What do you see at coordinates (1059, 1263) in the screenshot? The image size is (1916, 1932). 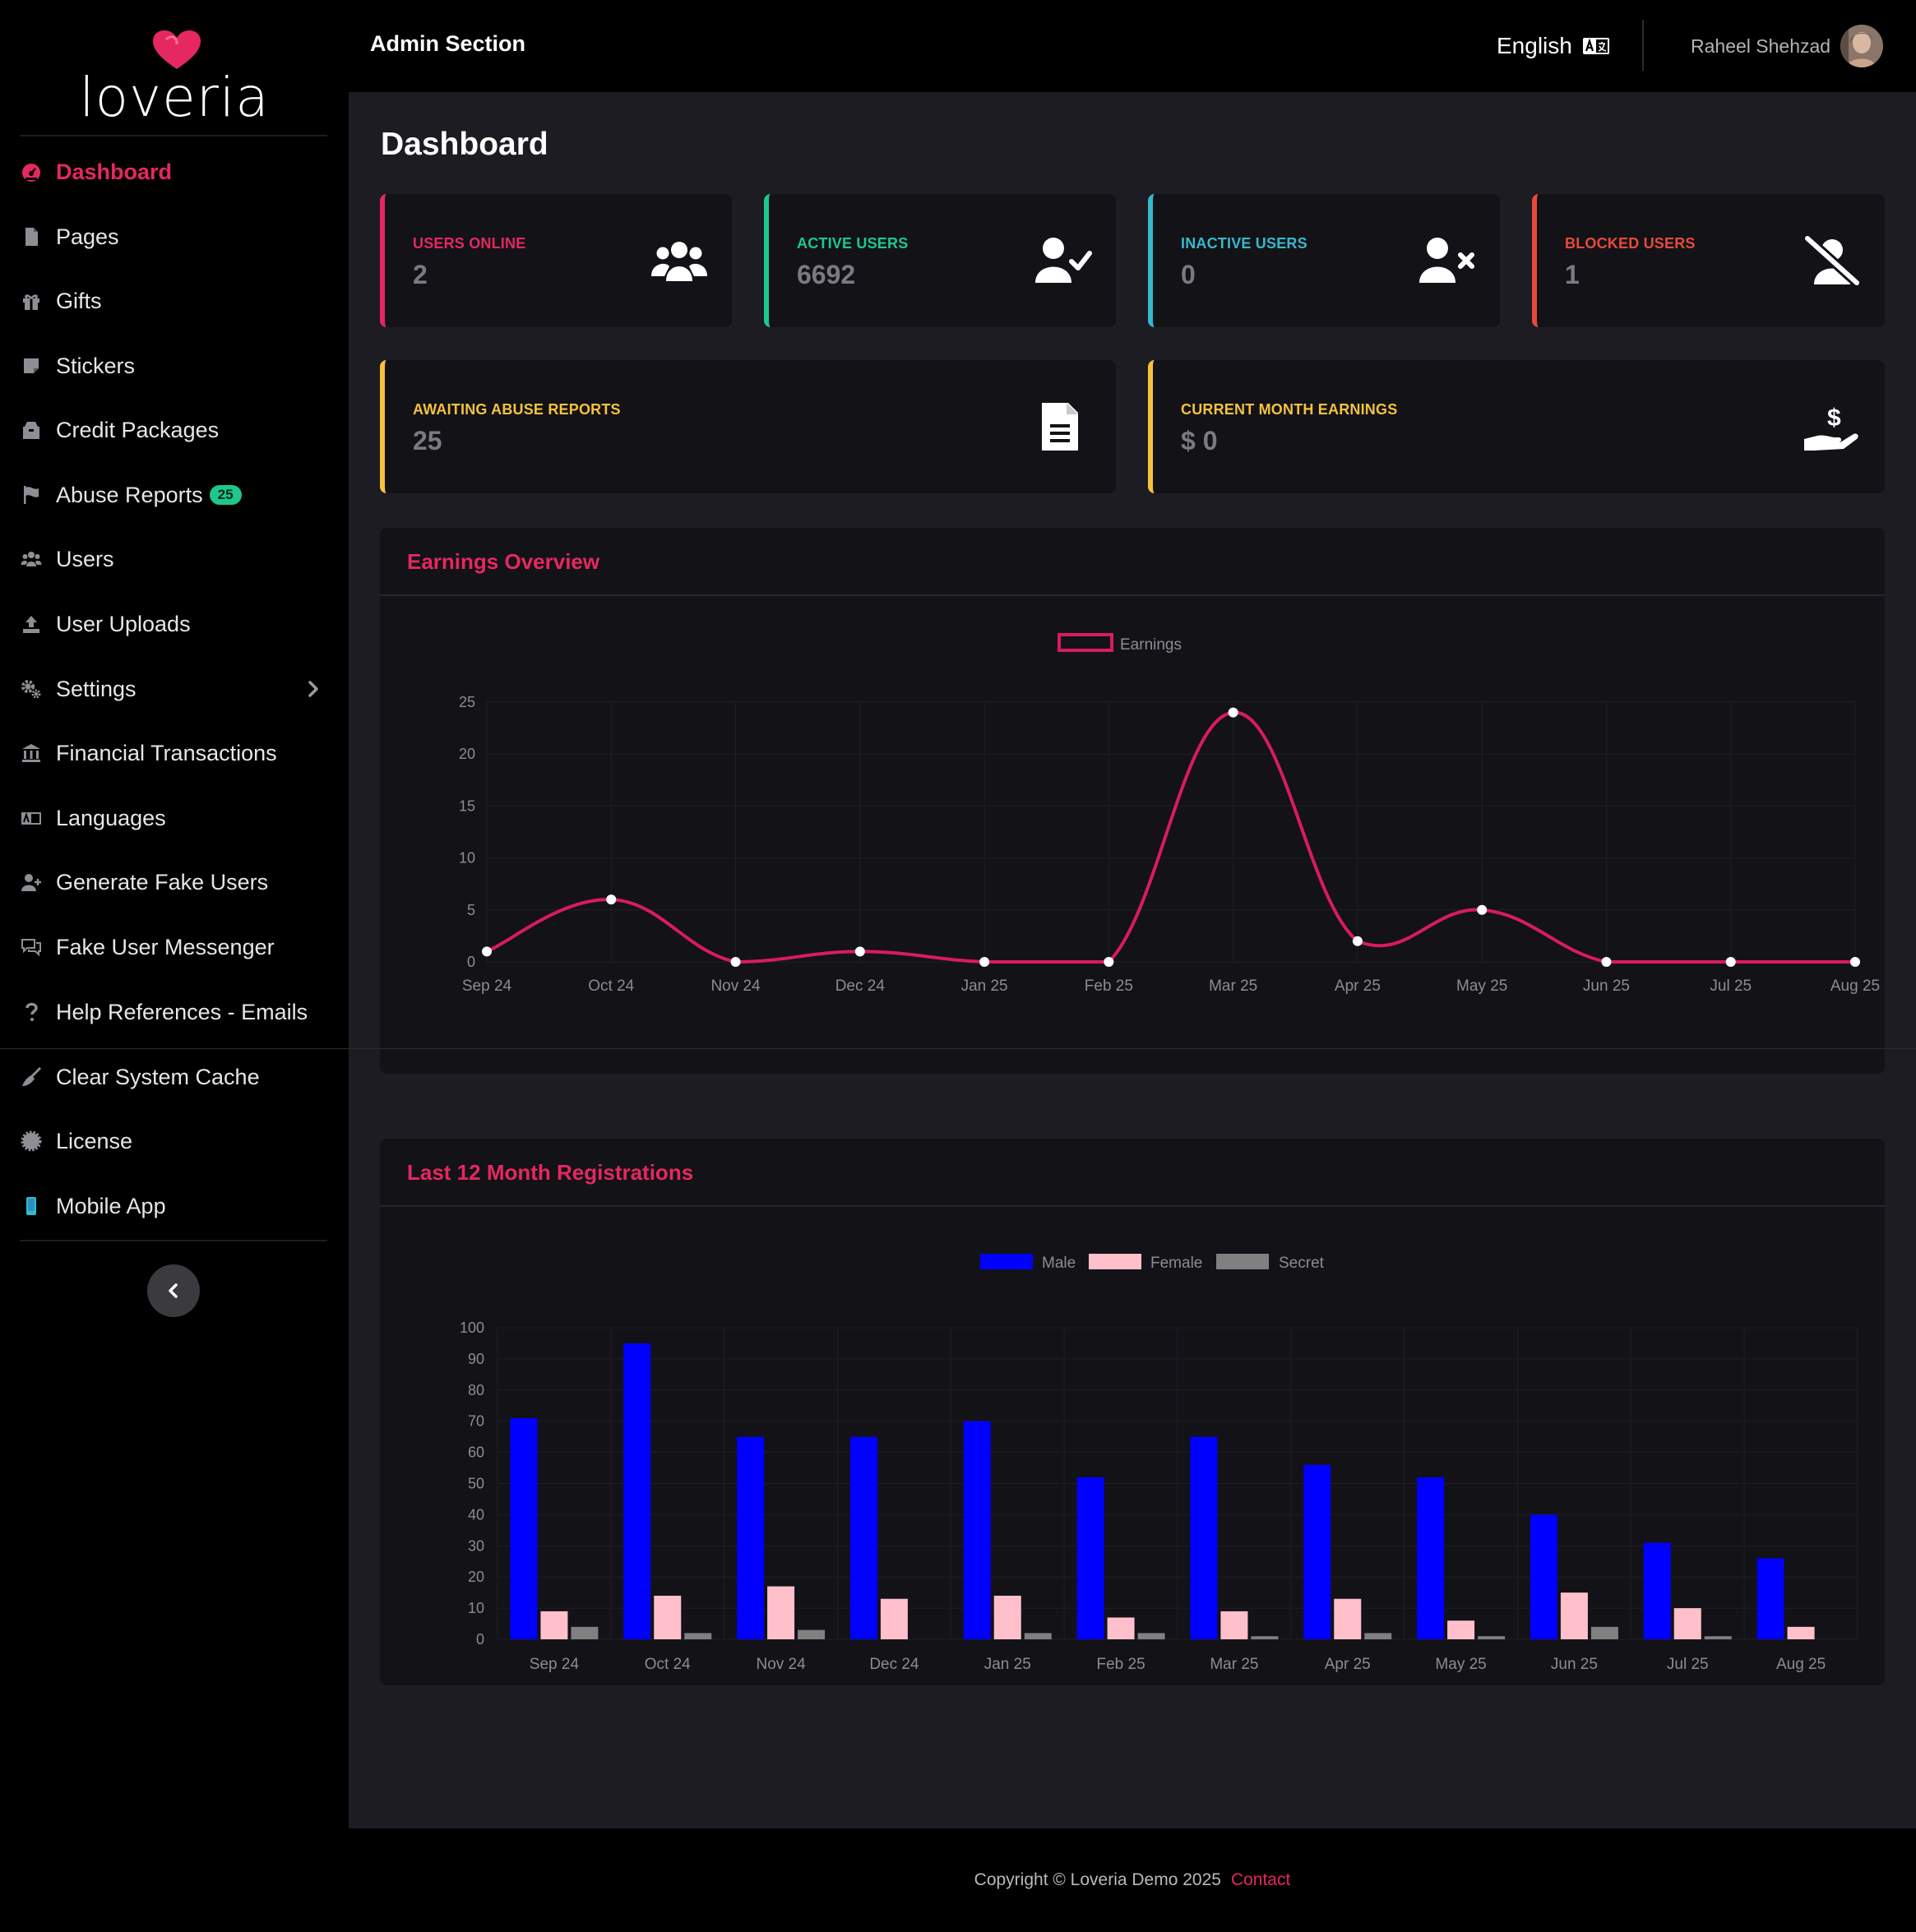 I see `legend-label-male: Male` at bounding box center [1059, 1263].